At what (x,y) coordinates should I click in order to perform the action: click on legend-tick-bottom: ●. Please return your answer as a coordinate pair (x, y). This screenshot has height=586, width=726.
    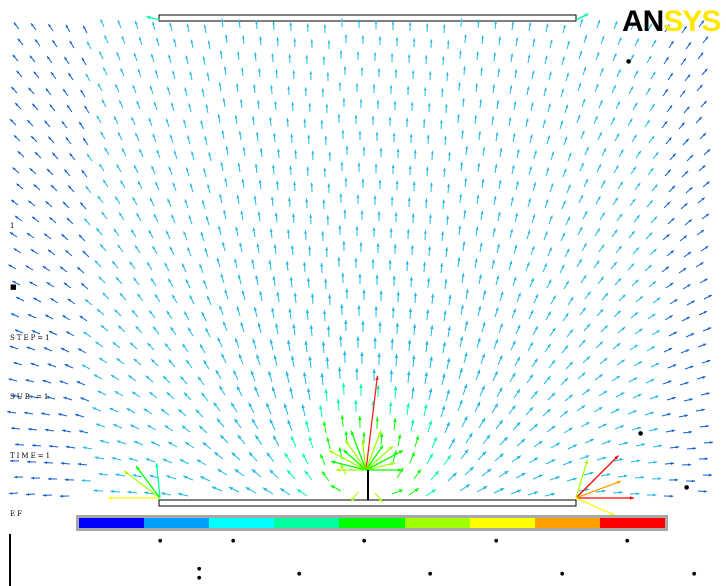
    Looking at the image, I should click on (299, 574).